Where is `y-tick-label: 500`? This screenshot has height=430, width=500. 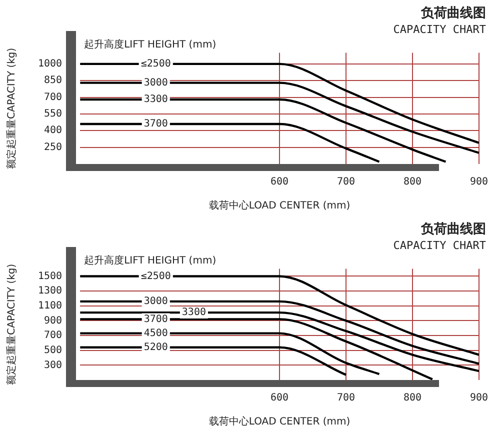
y-tick-label: 500 is located at coordinates (53, 350).